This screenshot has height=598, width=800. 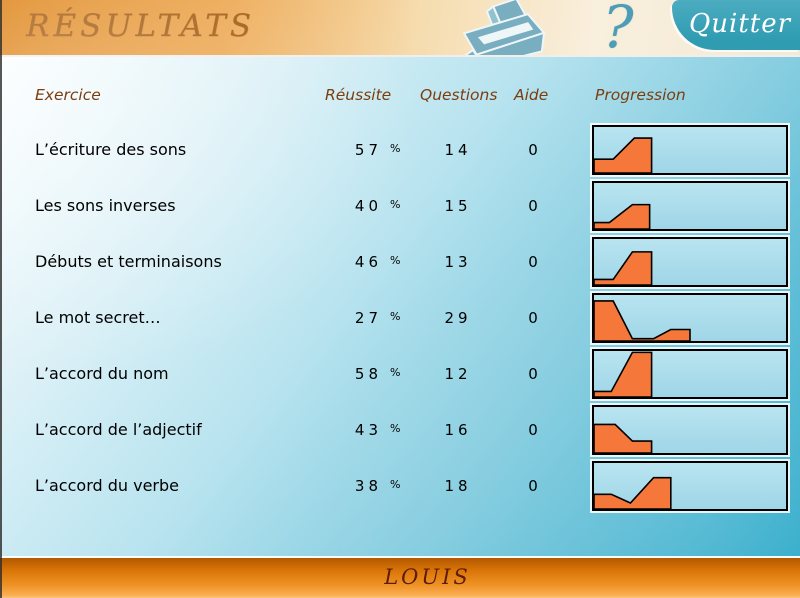 What do you see at coordinates (459, 95) in the screenshot?
I see `column-header-questions: Questions` at bounding box center [459, 95].